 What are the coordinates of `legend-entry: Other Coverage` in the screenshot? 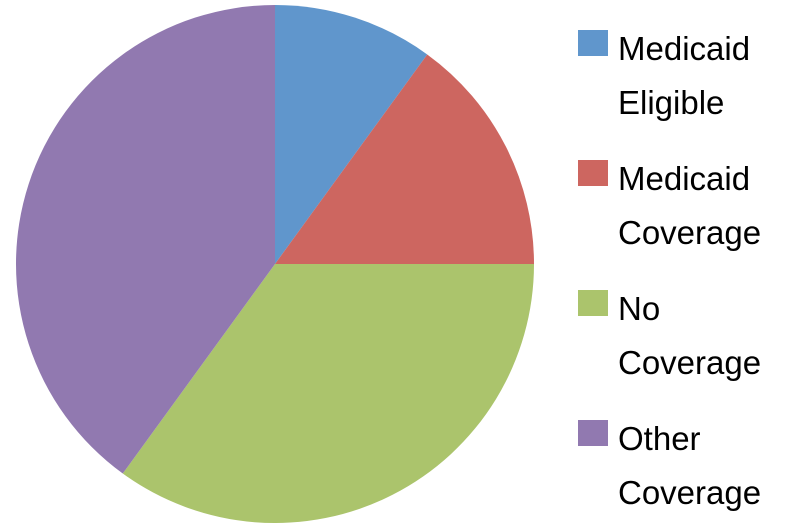 It's located at (693, 467).